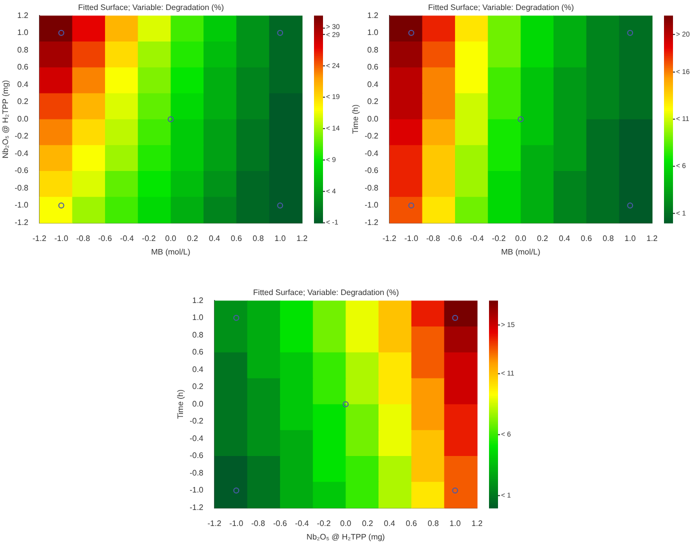 This screenshot has width=698, height=543. Describe the element at coordinates (346, 537) in the screenshot. I see `x-axis-title: Nb₂O₅ @ H₂TPP (mg)` at that location.